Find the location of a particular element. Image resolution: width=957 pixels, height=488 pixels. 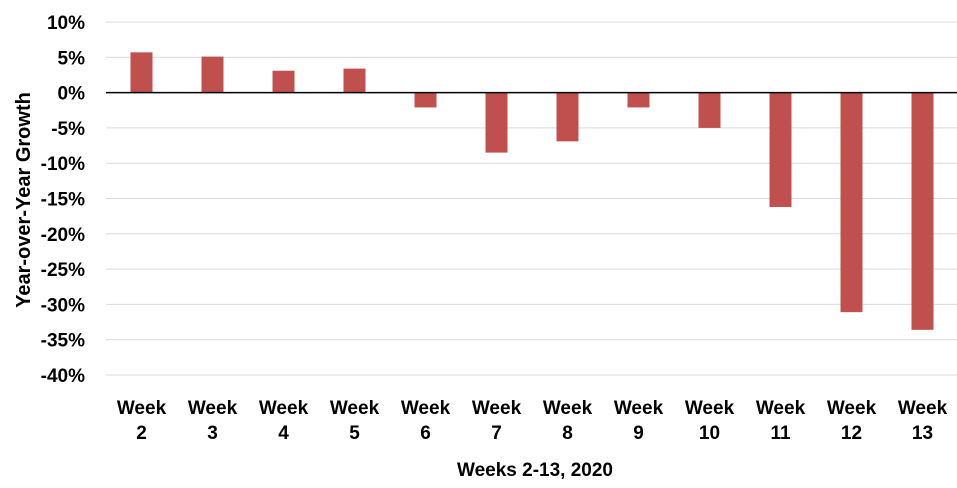

x-tick-label: Week 3 is located at coordinates (213, 421).